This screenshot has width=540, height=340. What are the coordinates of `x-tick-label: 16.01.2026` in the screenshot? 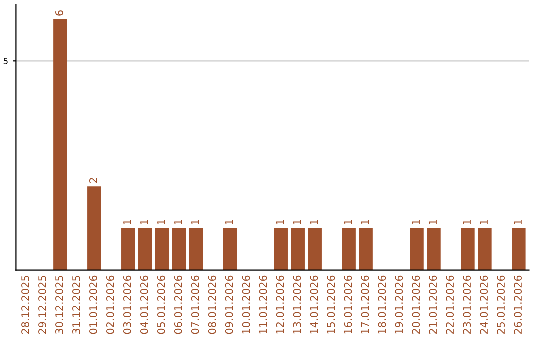 It's located at (348, 305).